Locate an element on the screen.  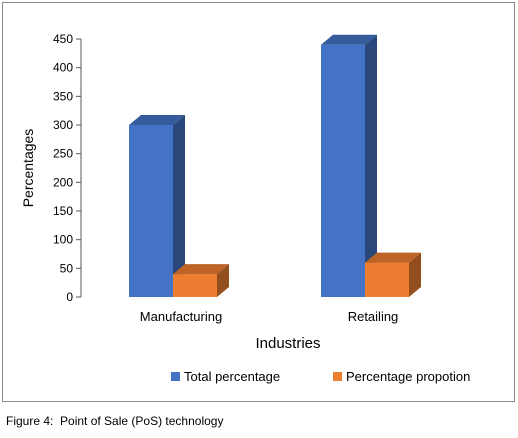
y-tick-label: 100 is located at coordinates (63, 240).